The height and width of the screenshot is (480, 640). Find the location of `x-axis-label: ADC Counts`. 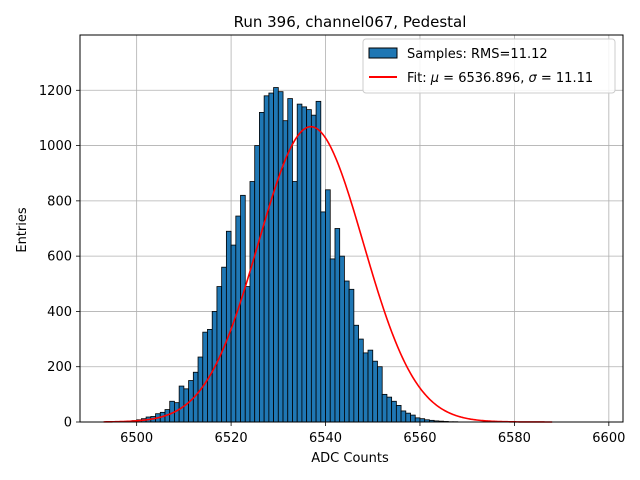

x-axis-label: ADC Counts is located at coordinates (350, 458).